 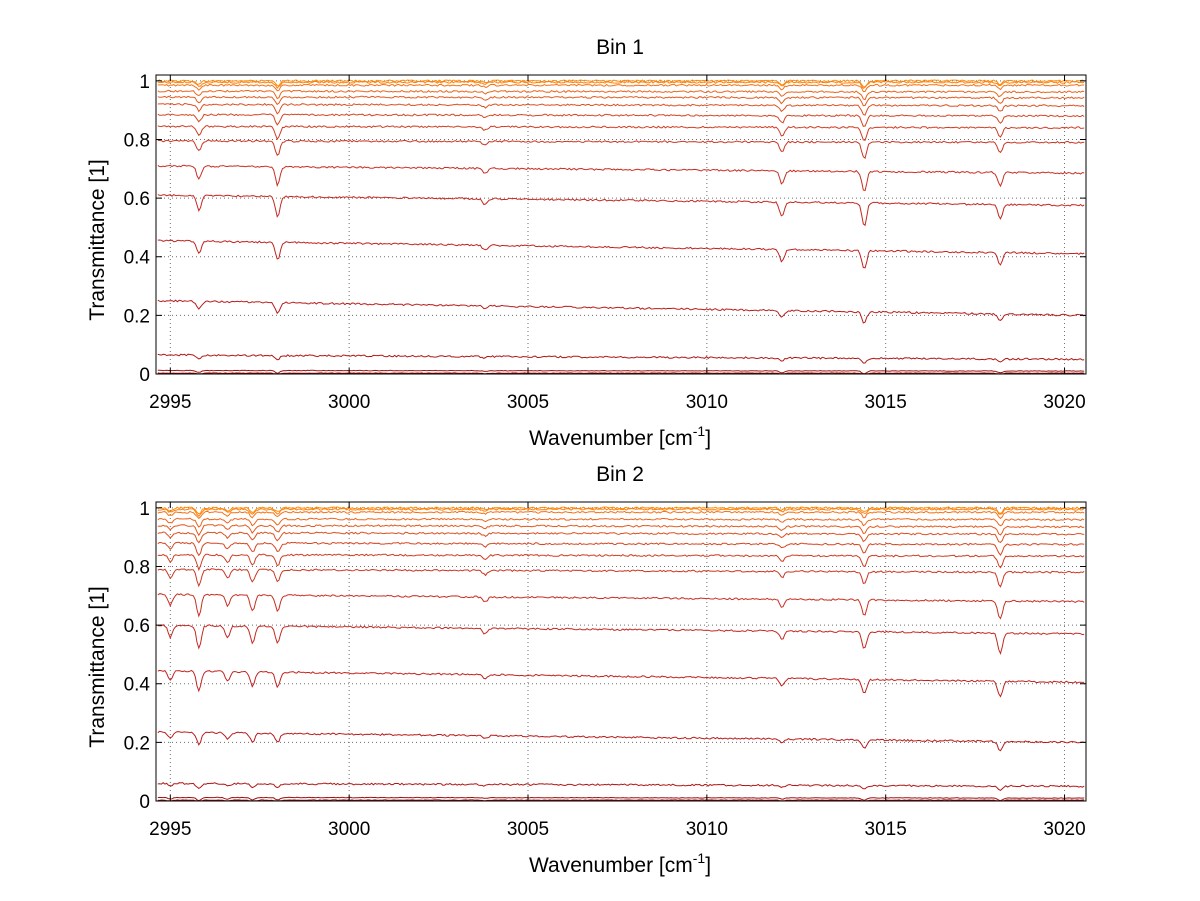 I want to click on chart-title: Bin 2, so click(x=620, y=474).